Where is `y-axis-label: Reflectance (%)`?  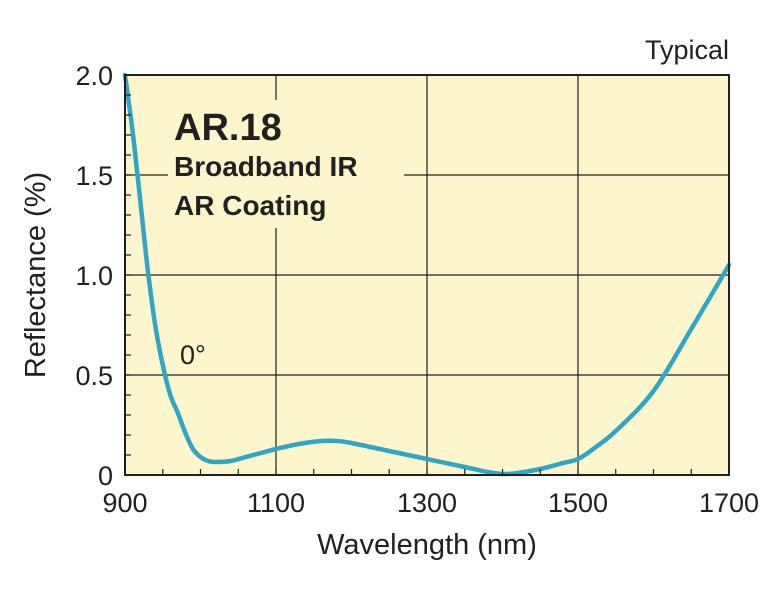
y-axis-label: Reflectance (%) is located at coordinates (36, 275).